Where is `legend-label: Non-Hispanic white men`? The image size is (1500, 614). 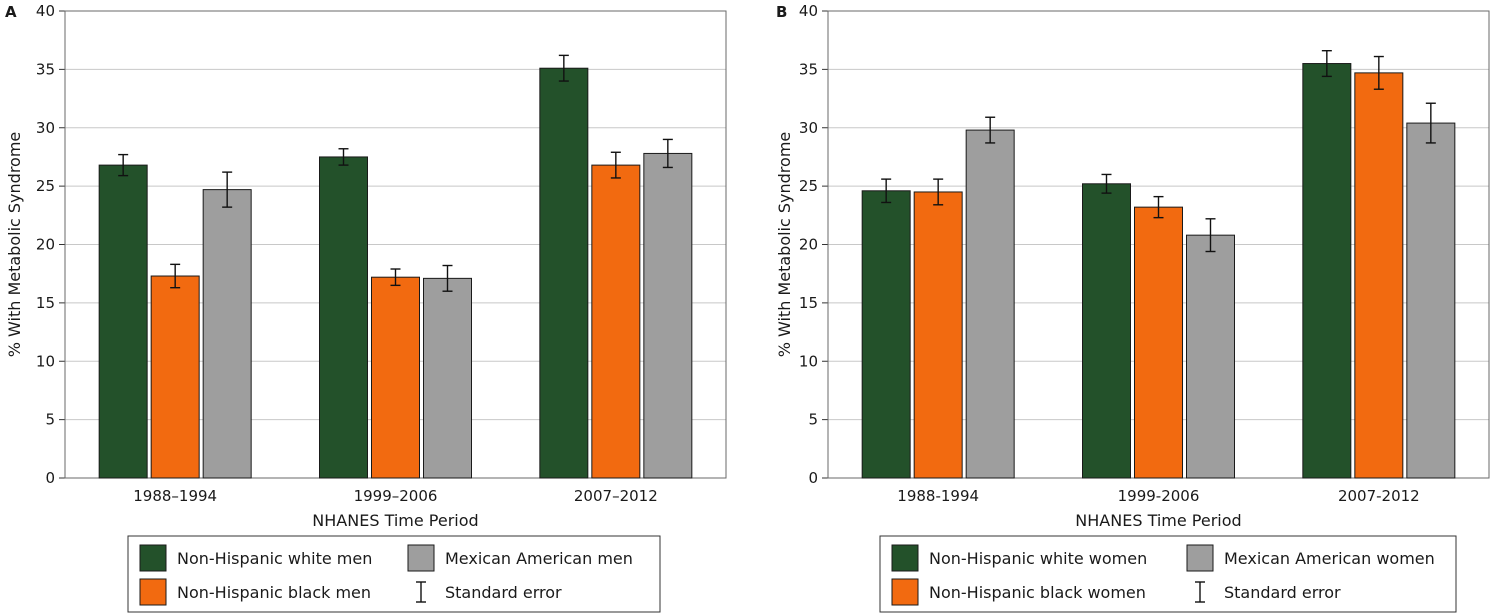
legend-label: Non-Hispanic white men is located at coordinates (274, 558).